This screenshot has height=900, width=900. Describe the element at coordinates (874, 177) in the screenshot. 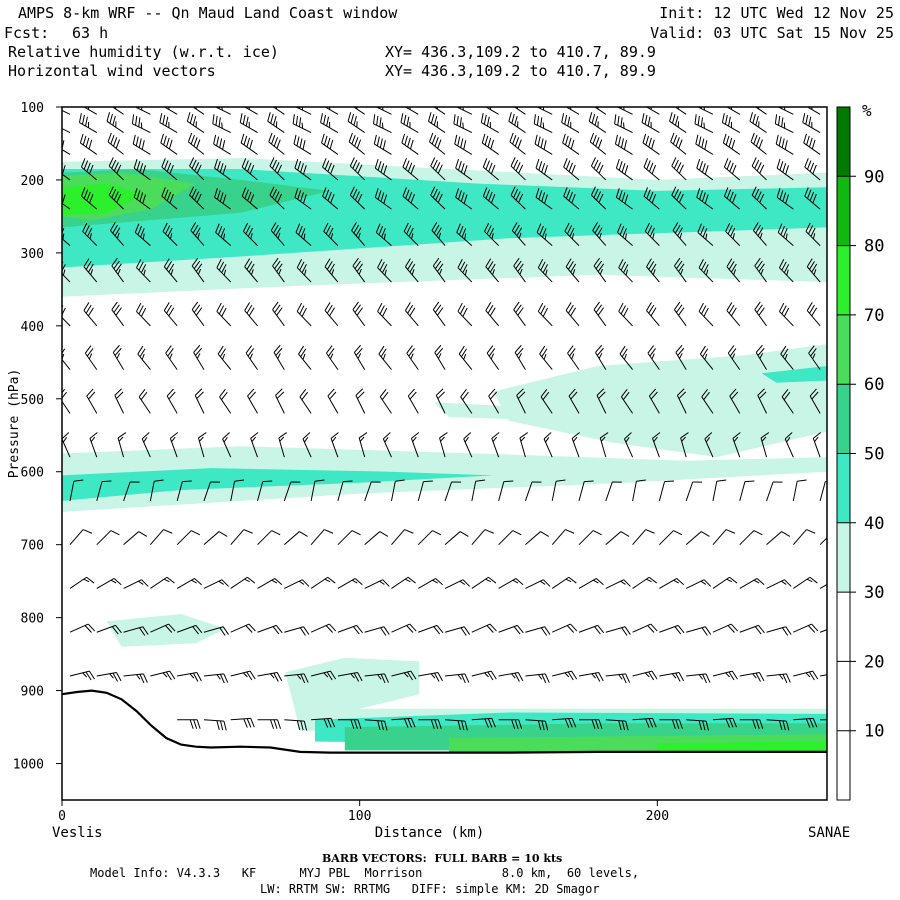

I see `colorbar-tick-label: 90` at that location.